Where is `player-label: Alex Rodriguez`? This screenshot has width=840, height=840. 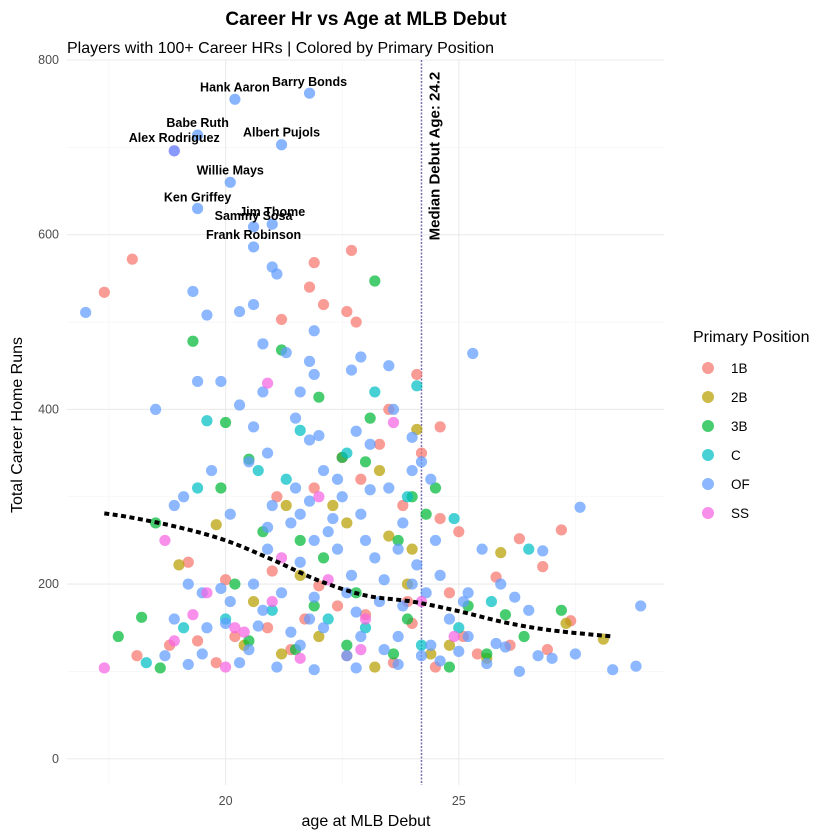 player-label: Alex Rodriguez is located at coordinates (174, 138).